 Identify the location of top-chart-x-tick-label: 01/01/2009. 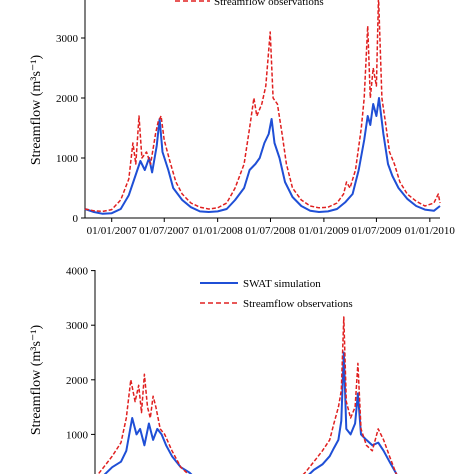
(324, 231).